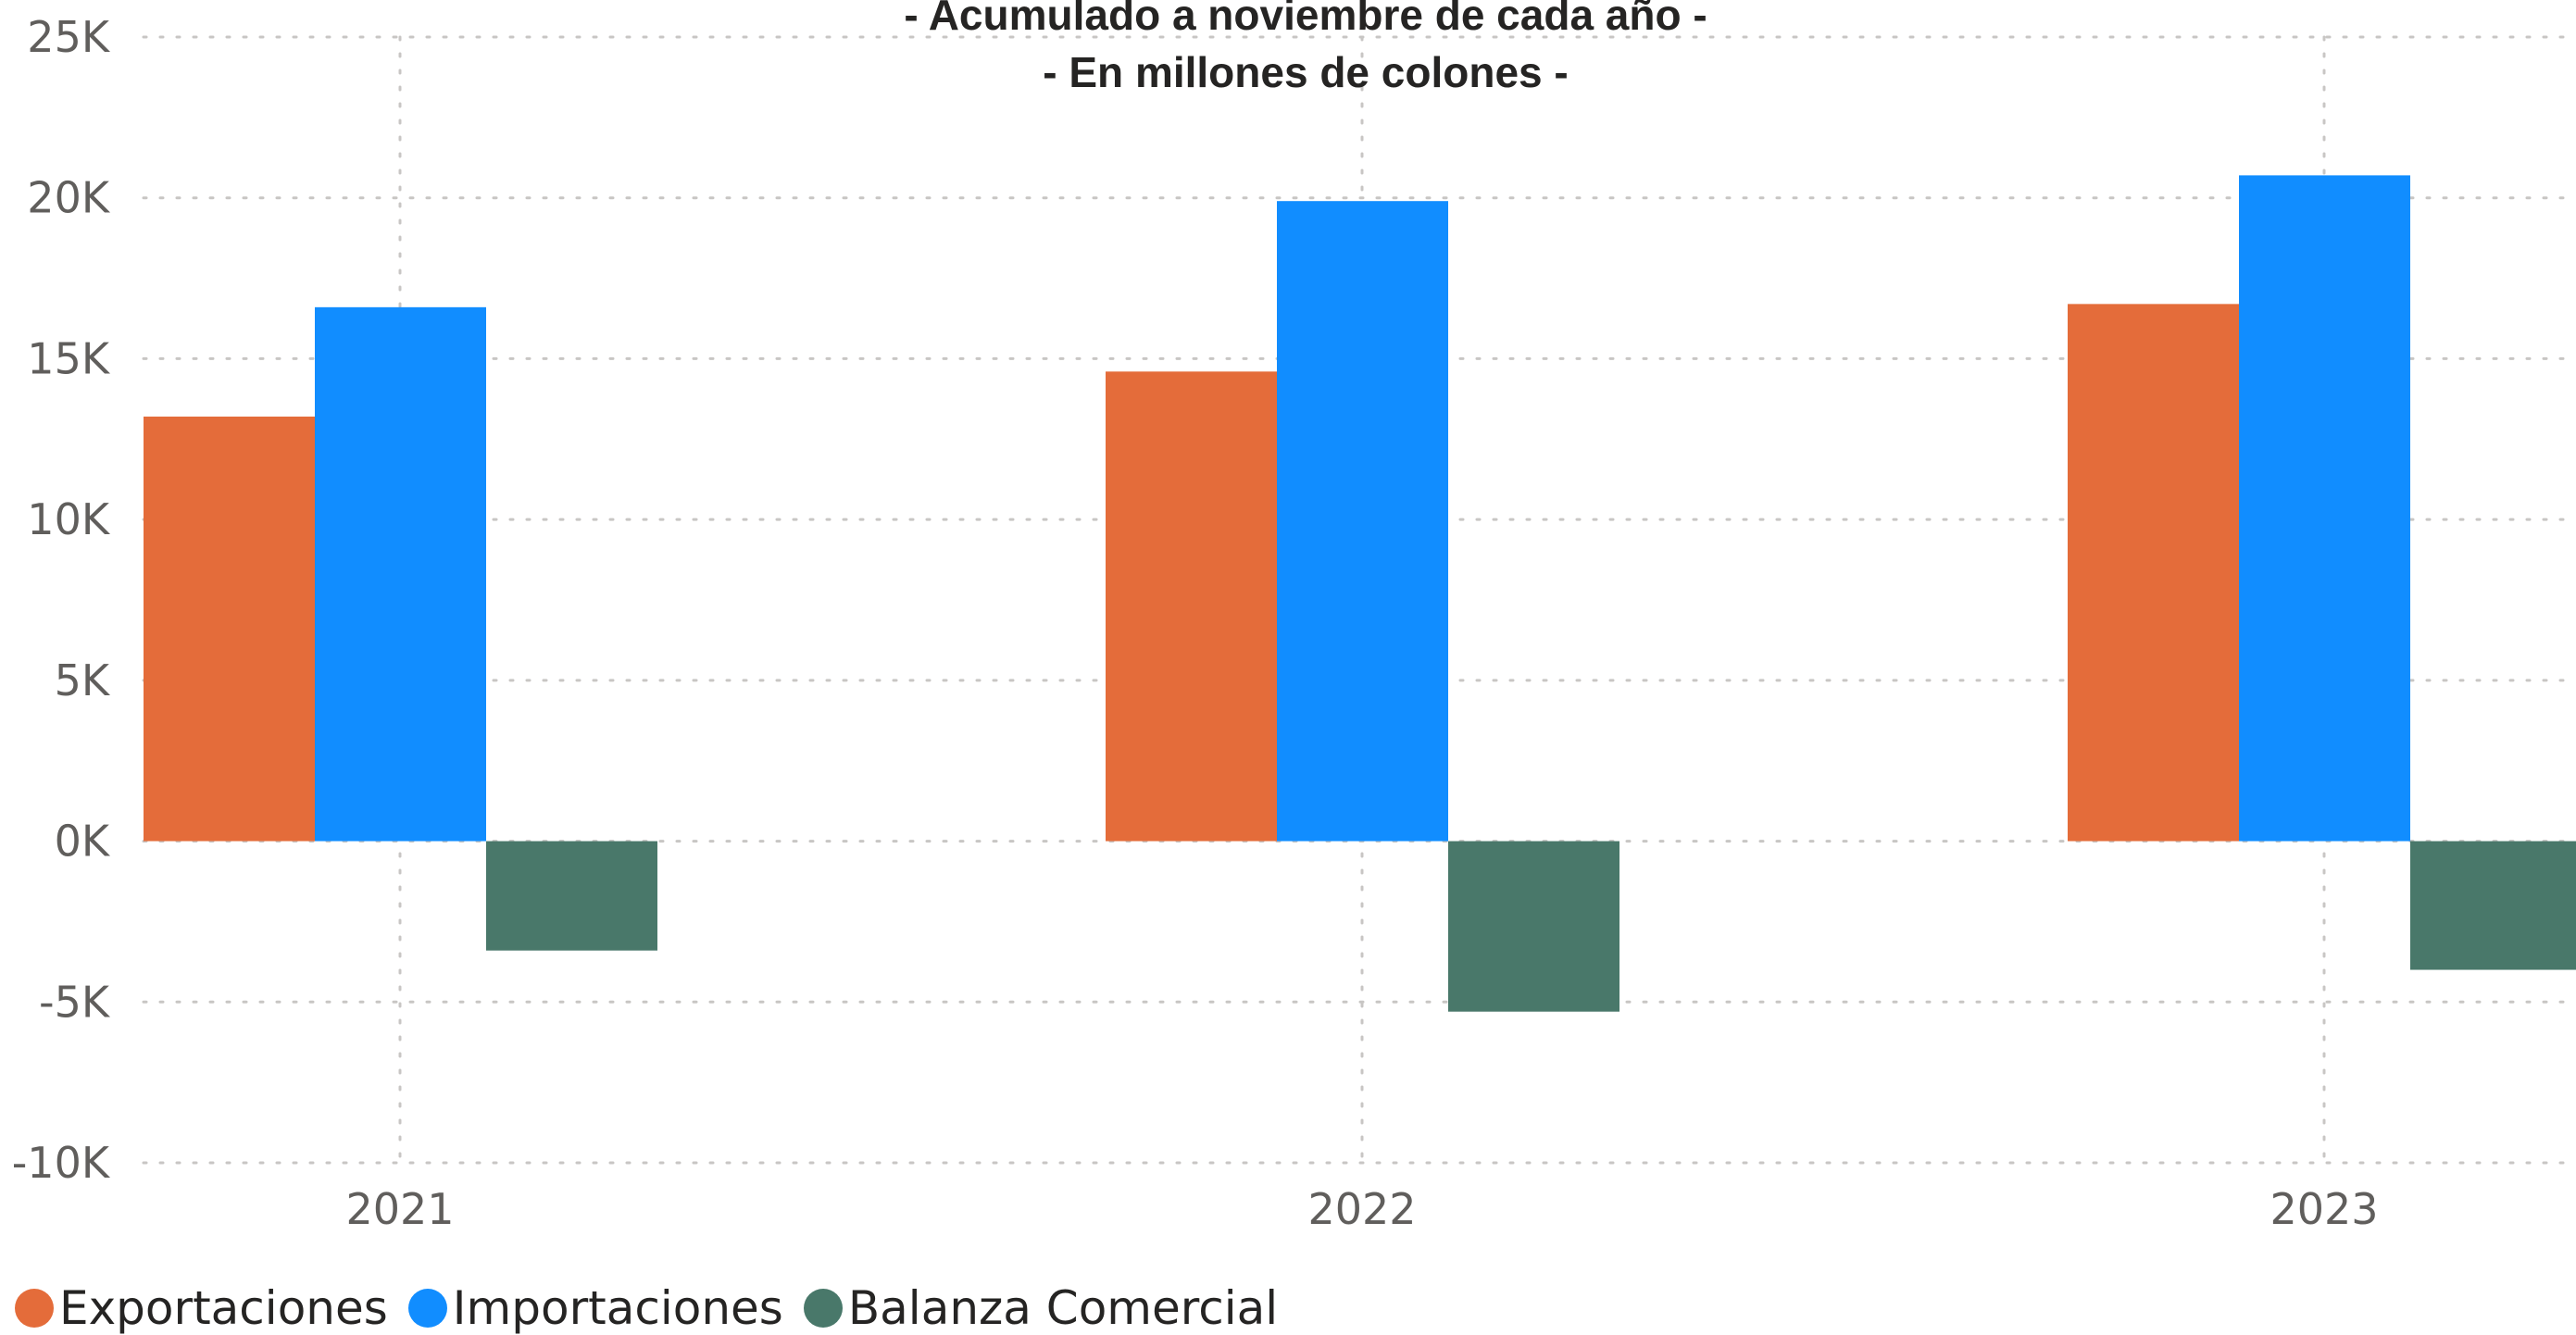 The height and width of the screenshot is (1335, 2576). What do you see at coordinates (399, 1209) in the screenshot?
I see `x-tick-label: 2021` at bounding box center [399, 1209].